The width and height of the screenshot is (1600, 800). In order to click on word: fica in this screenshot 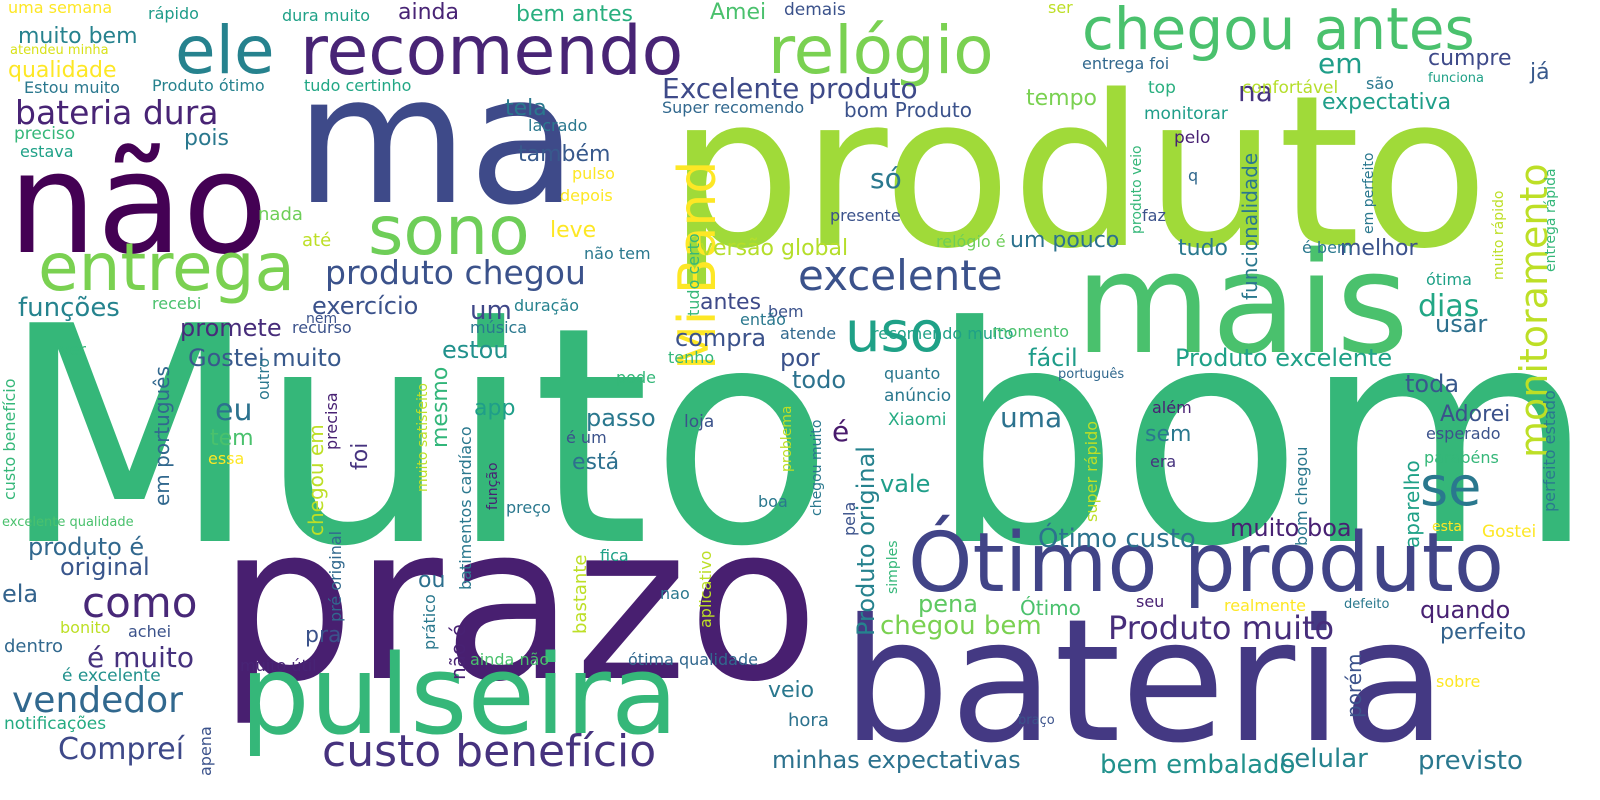, I will do `click(614, 555)`.